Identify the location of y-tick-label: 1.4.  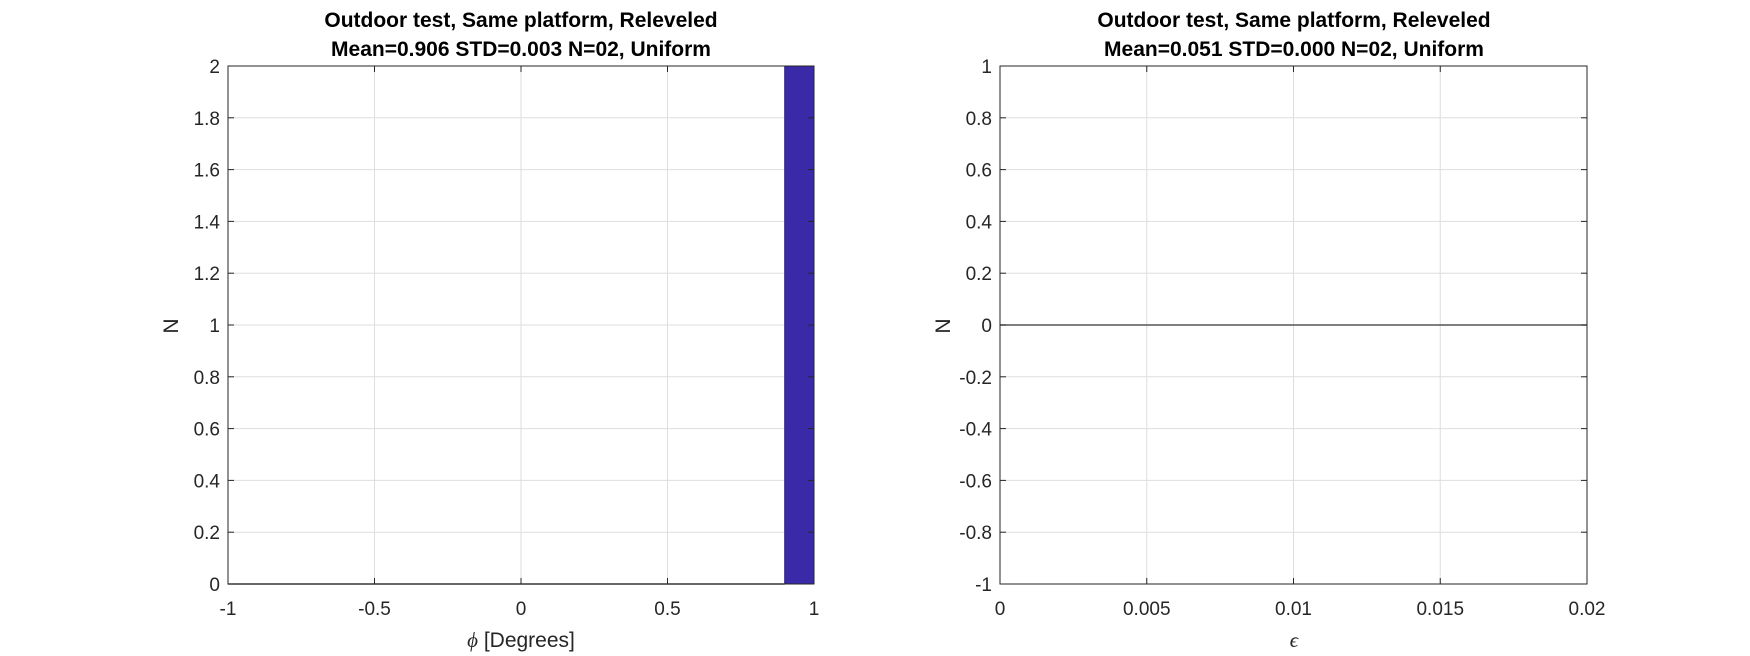
(207, 222).